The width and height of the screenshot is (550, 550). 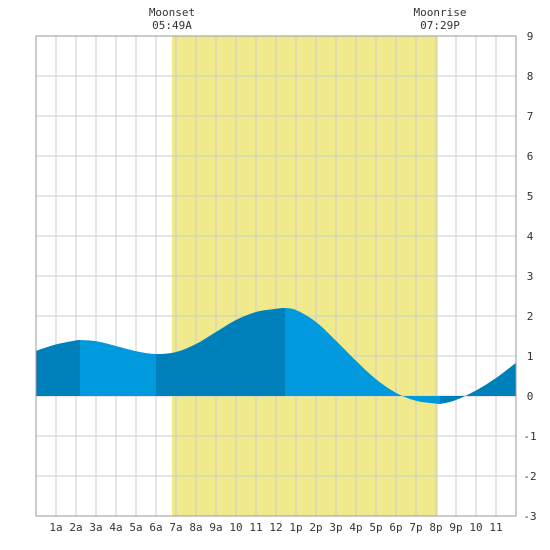 What do you see at coordinates (530, 196) in the screenshot?
I see `y-tick-label: 5` at bounding box center [530, 196].